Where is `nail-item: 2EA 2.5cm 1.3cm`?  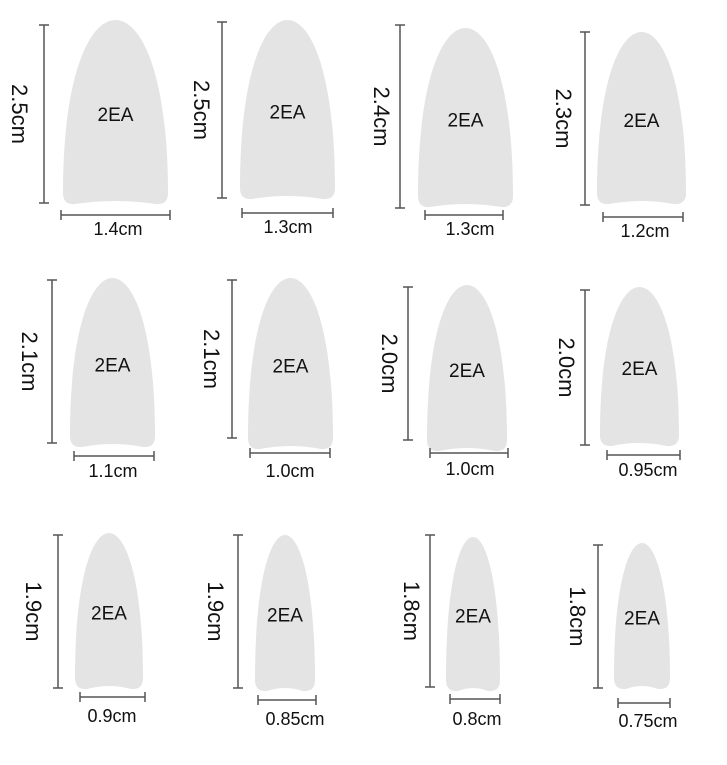 nail-item: 2EA 2.5cm 1.3cm is located at coordinates (262, 128).